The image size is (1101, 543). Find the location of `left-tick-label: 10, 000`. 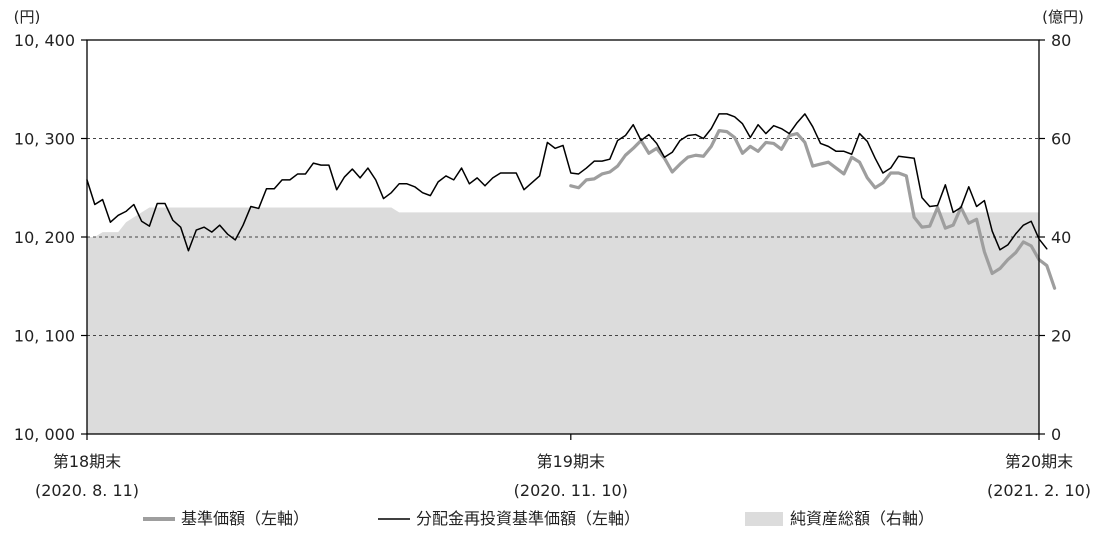

left-tick-label: 10, 000 is located at coordinates (44, 434).